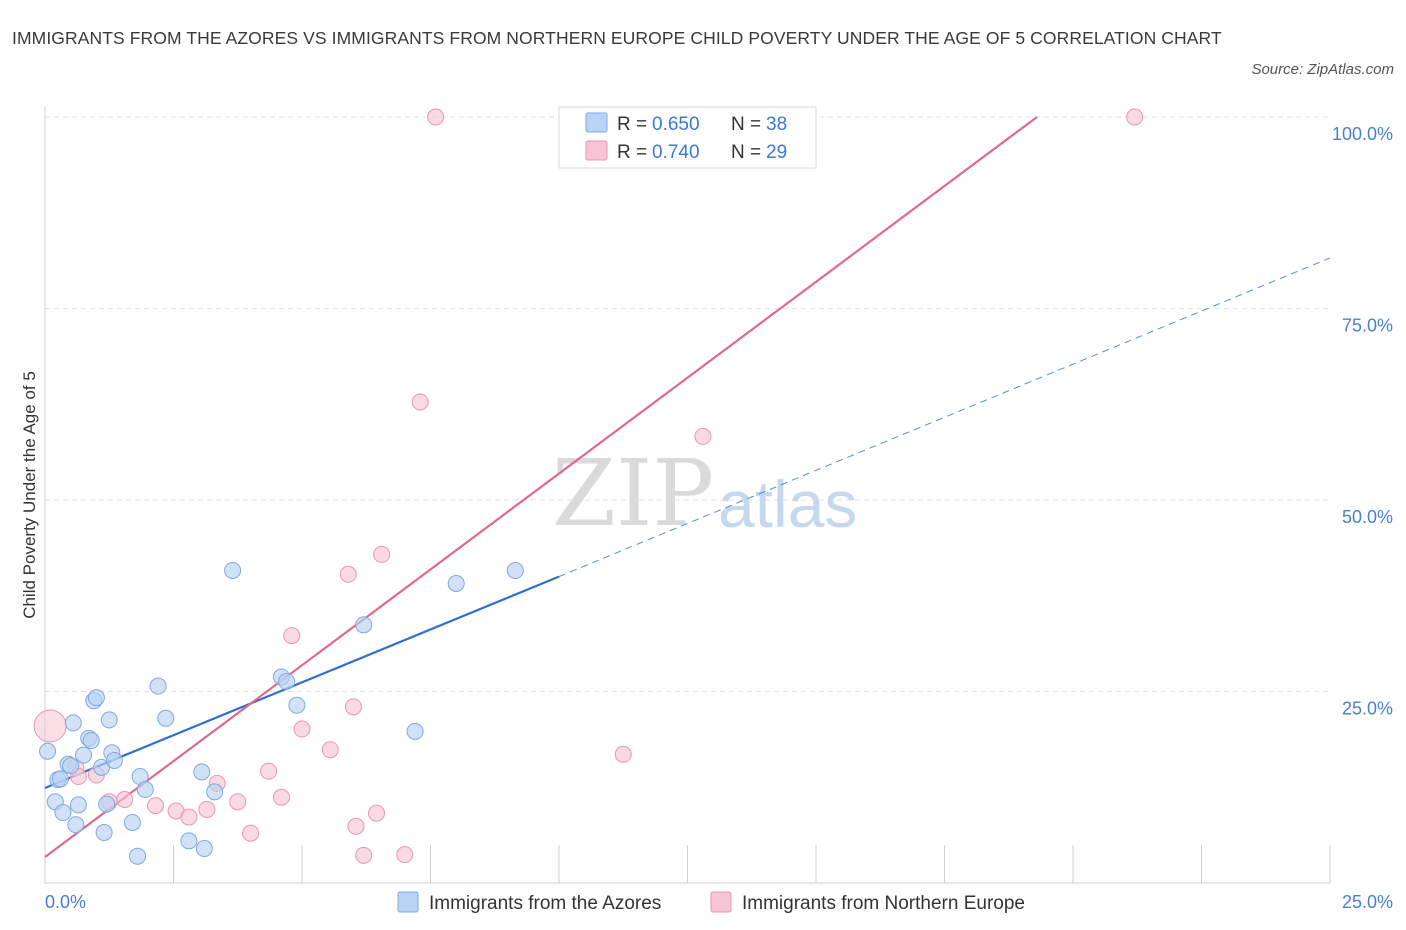 The image size is (1406, 930). Describe the element at coordinates (302, 682) in the screenshot. I see `trend-line-azores` at that location.